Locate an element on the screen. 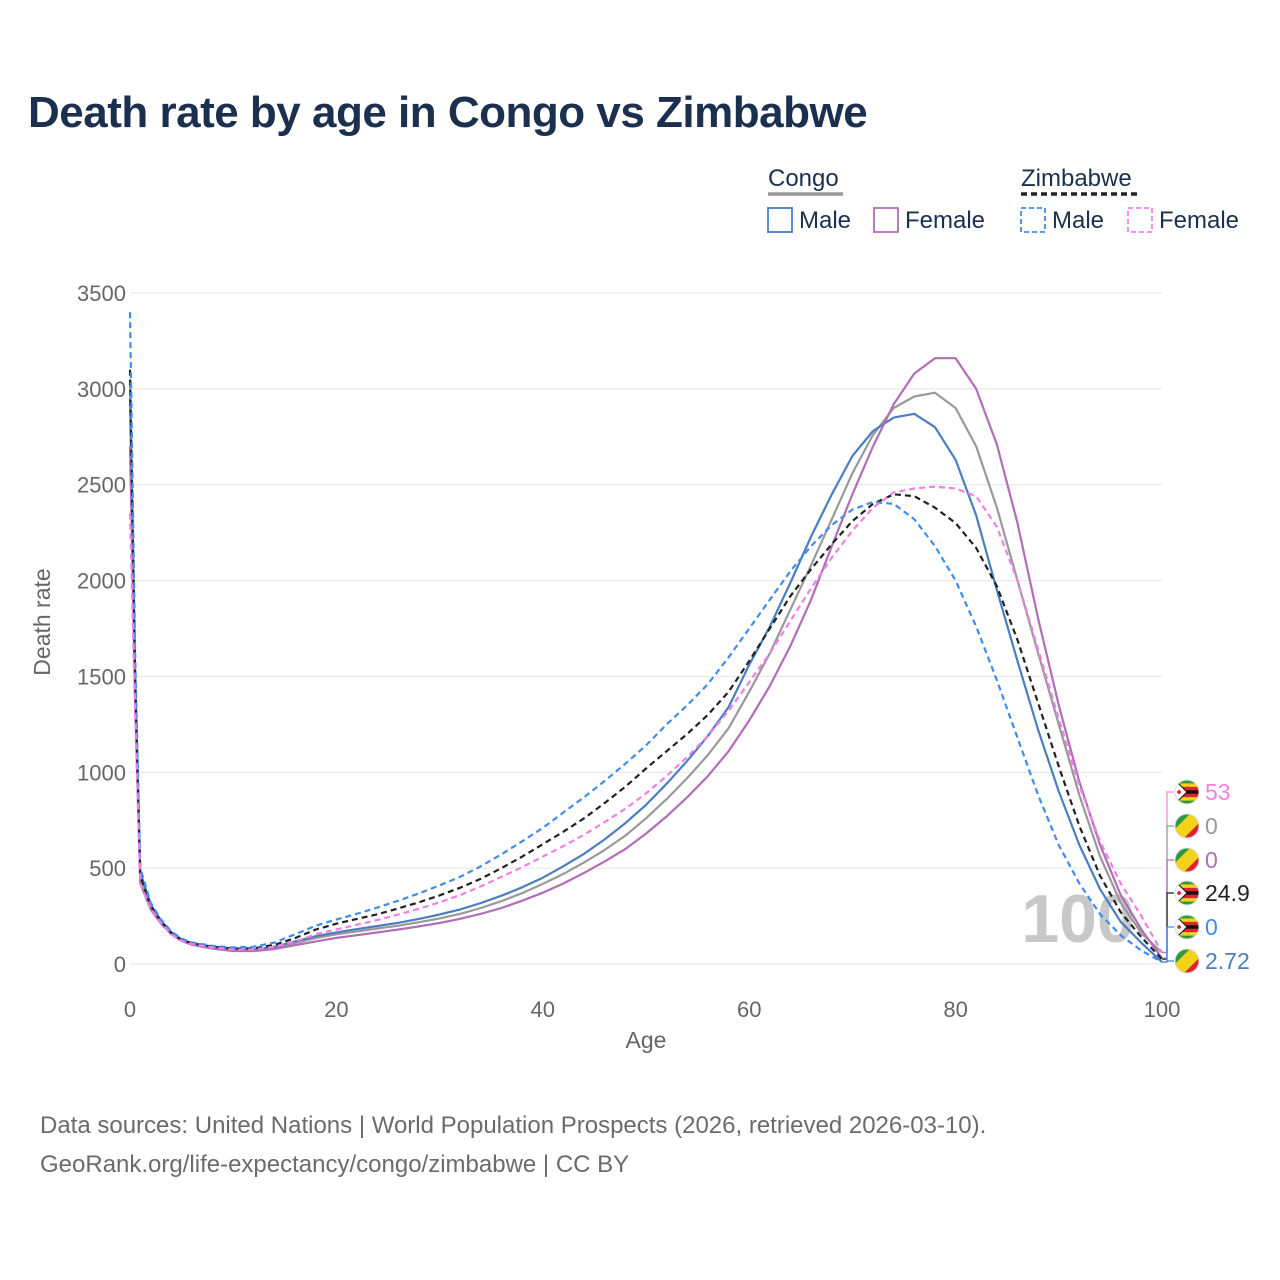 This screenshot has height=1280, width=1280. x-tick-label: 0 is located at coordinates (130, 1009).